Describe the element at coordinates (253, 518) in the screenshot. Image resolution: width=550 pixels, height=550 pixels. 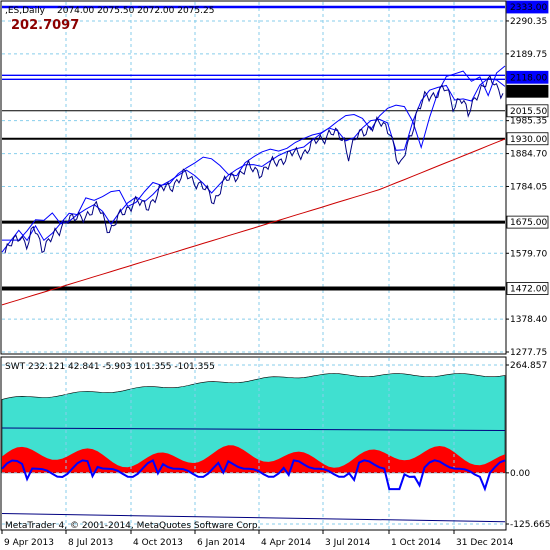
I see `indicator-low-line` at that location.